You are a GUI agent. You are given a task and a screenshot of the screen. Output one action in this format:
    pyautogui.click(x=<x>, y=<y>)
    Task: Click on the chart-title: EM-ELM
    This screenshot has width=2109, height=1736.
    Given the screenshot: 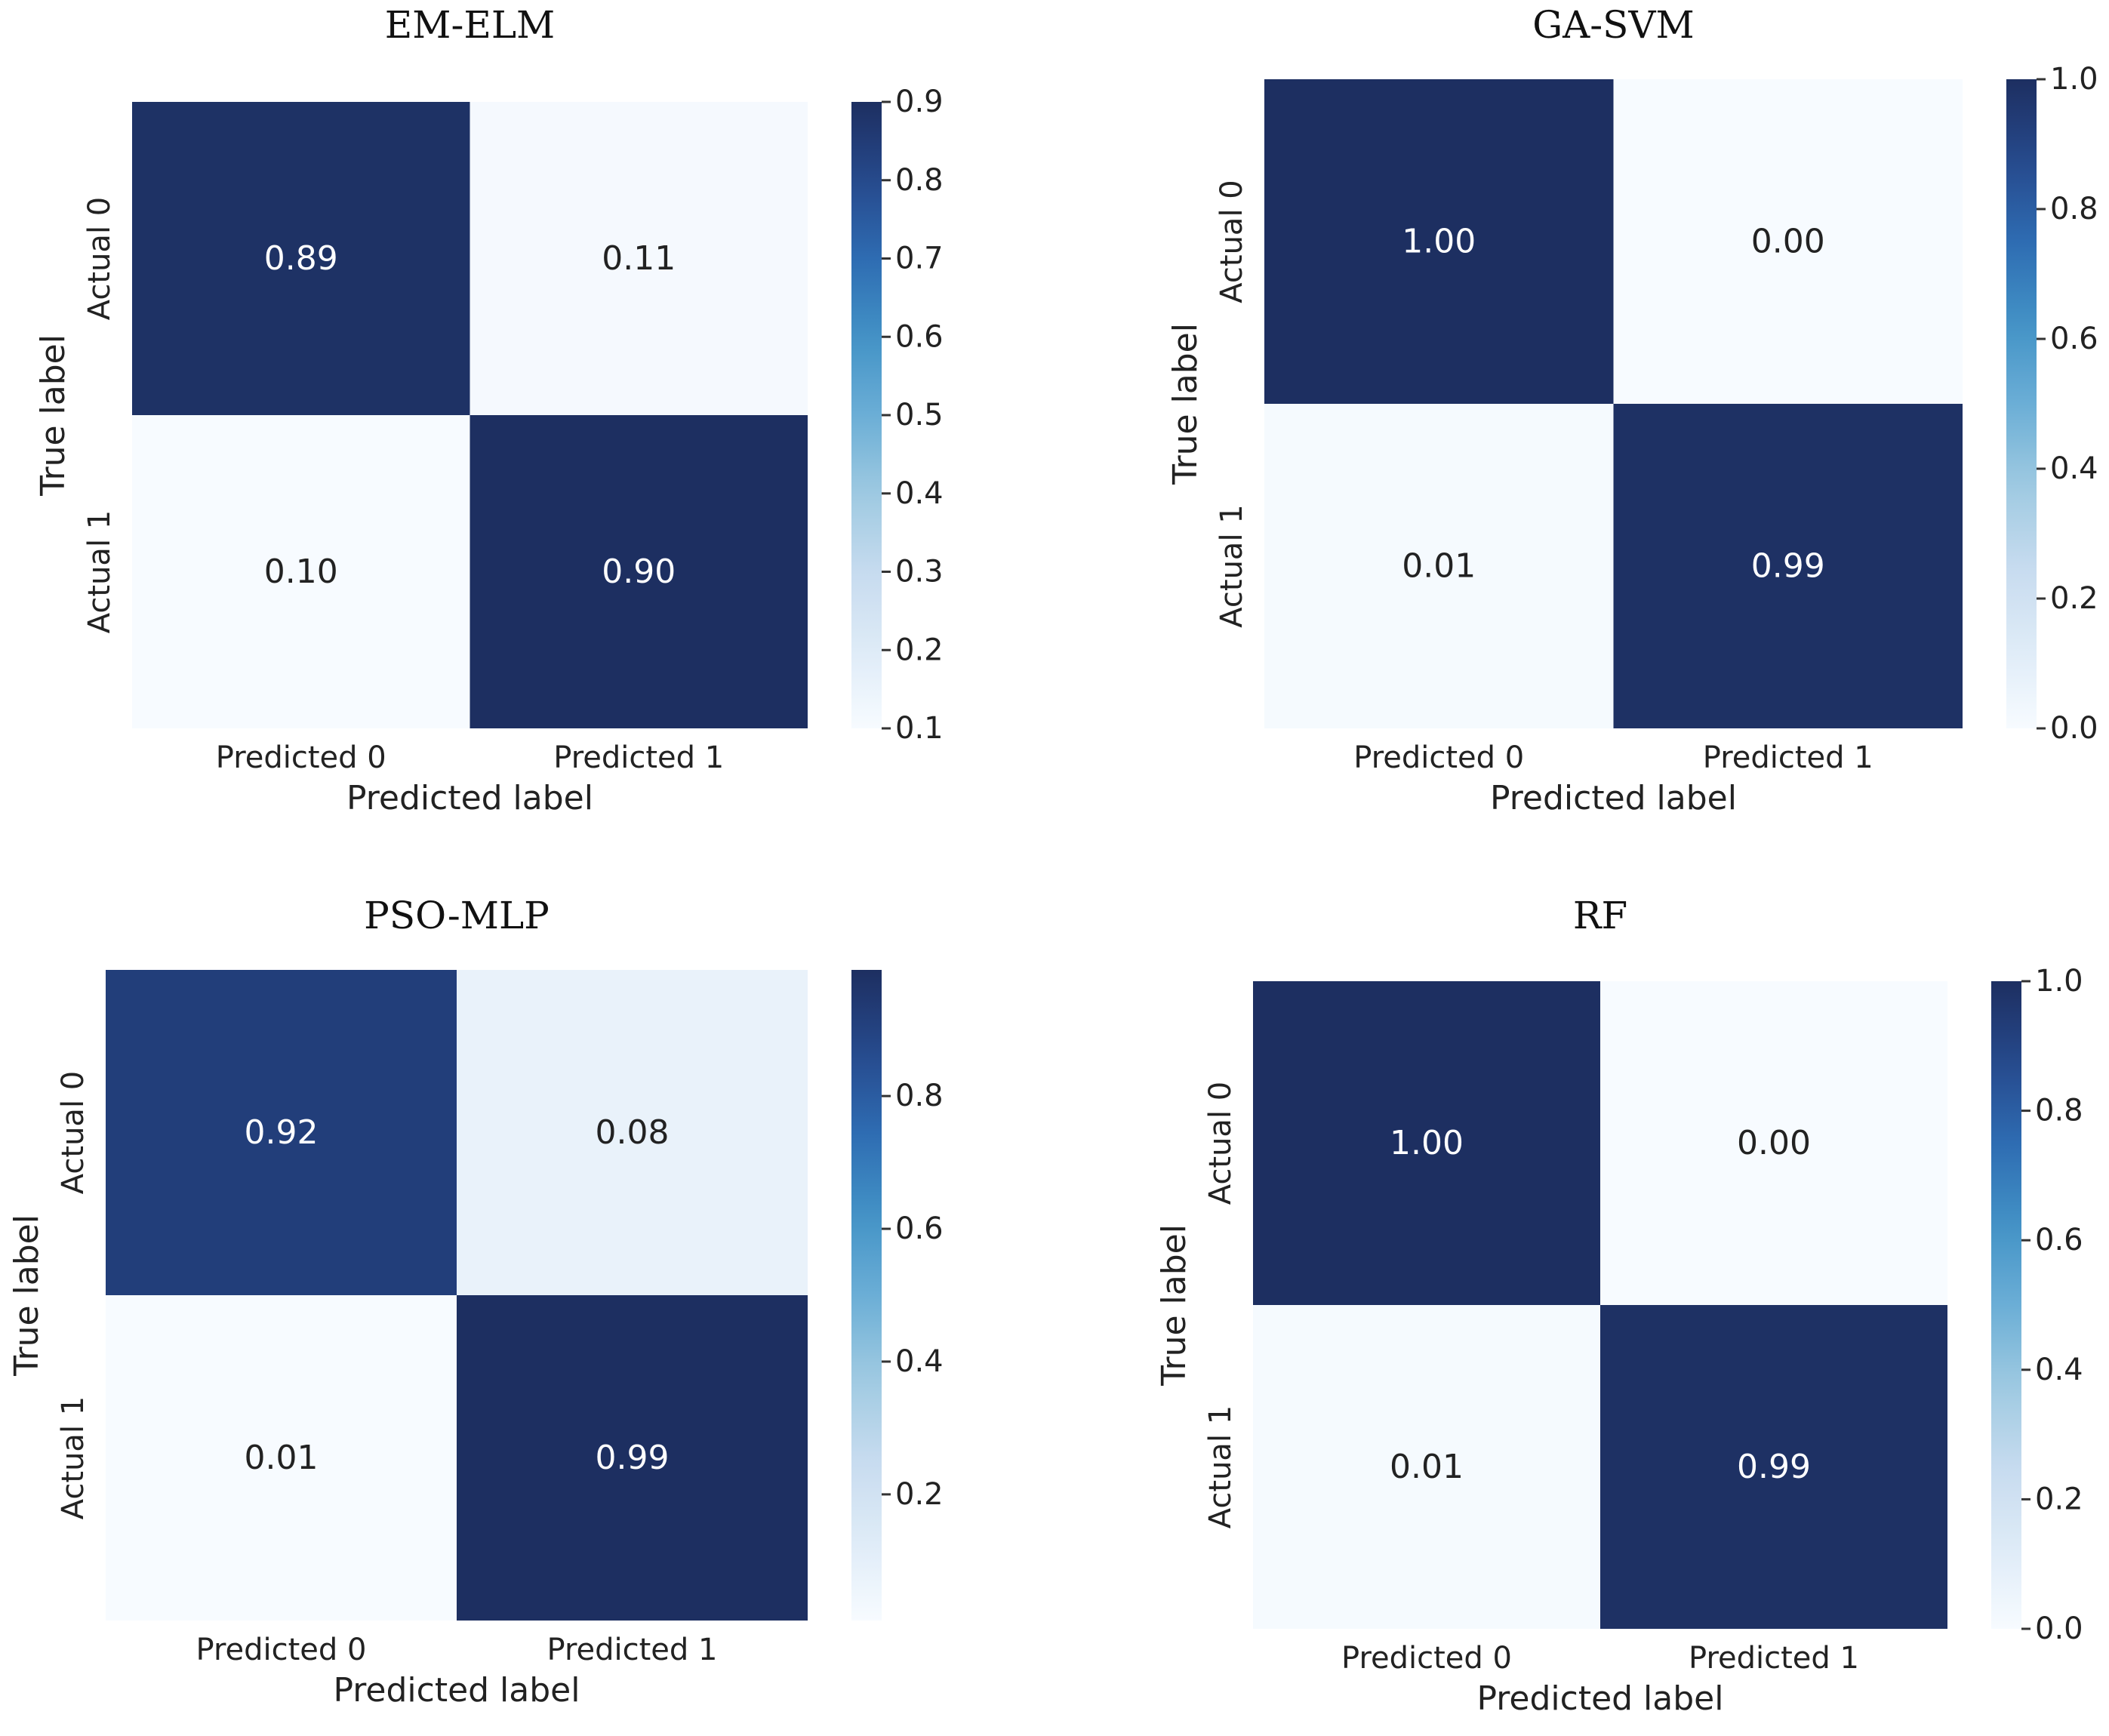 What is the action you would take?
    pyautogui.click(x=470, y=25)
    